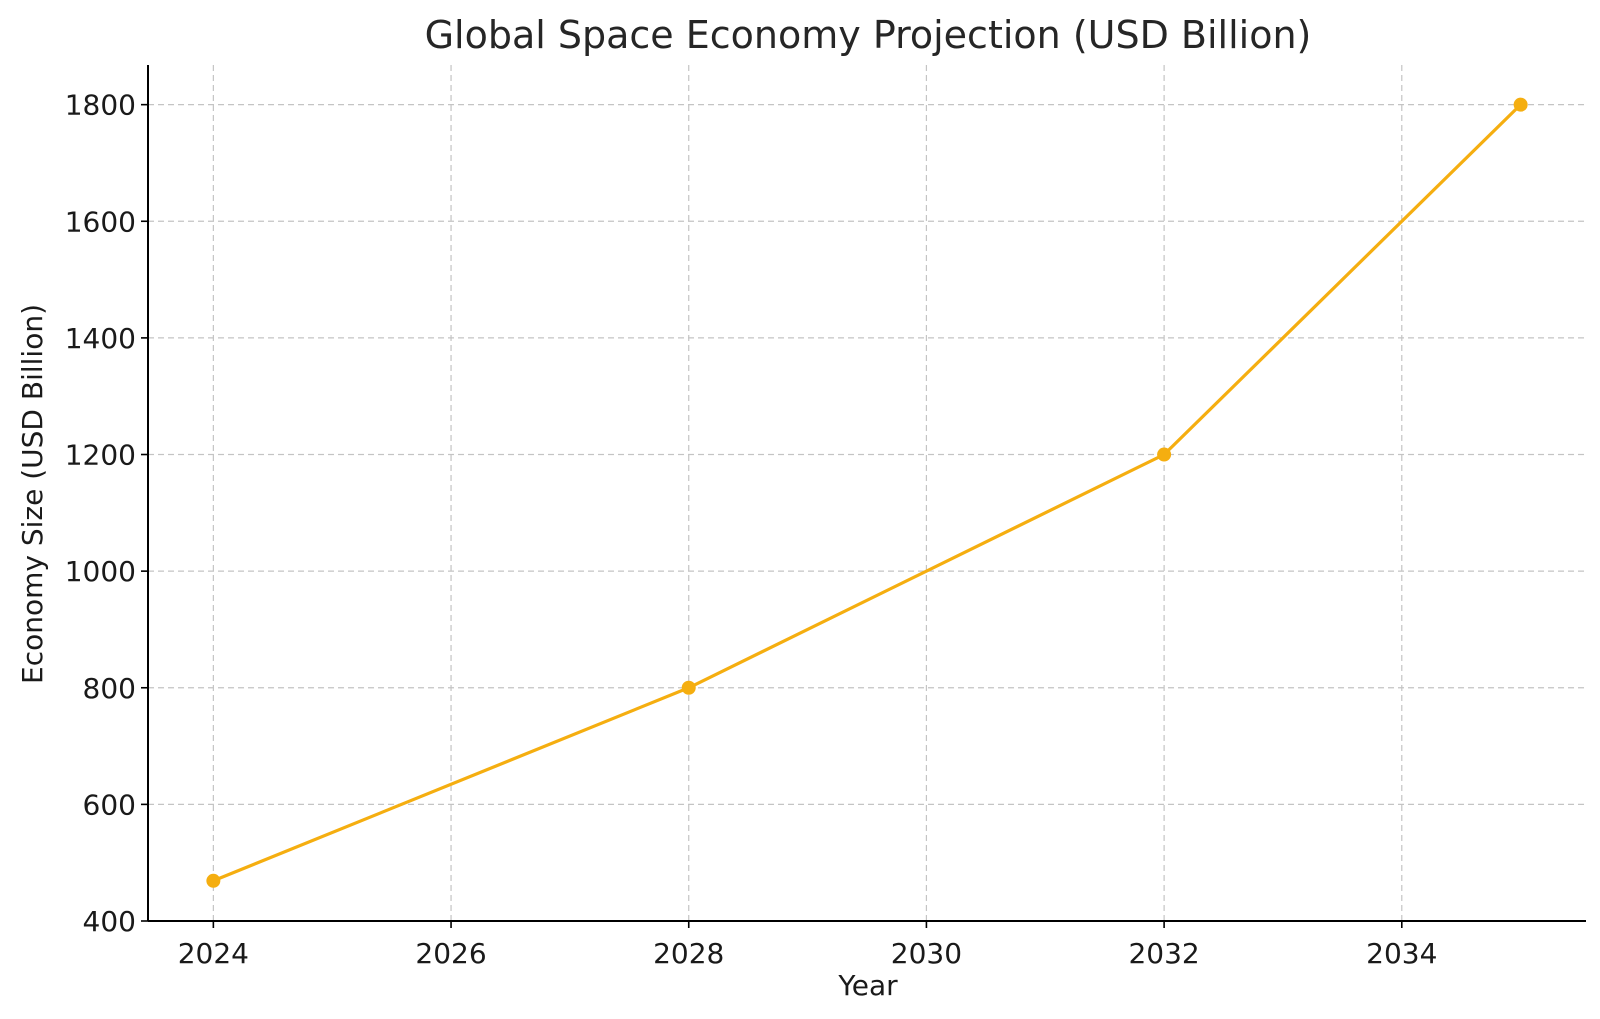 This screenshot has height=1019, width=1600. I want to click on y-tick-label: 1800, so click(100, 105).